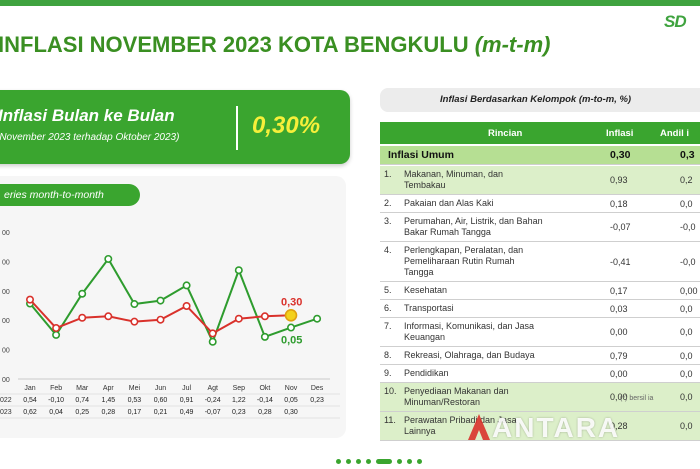 Image resolution: width=700 pixels, height=469 pixels. Describe the element at coordinates (540, 374) in the screenshot. I see `table-row: 9. Pendidikan 0,00 0,0` at that location.